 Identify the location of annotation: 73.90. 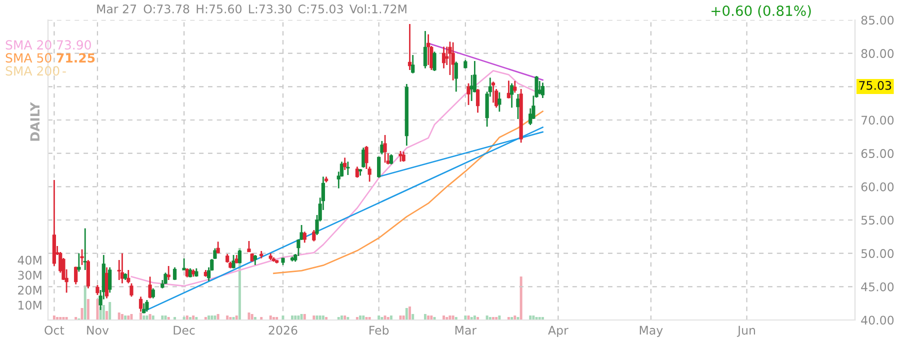
(74, 45).